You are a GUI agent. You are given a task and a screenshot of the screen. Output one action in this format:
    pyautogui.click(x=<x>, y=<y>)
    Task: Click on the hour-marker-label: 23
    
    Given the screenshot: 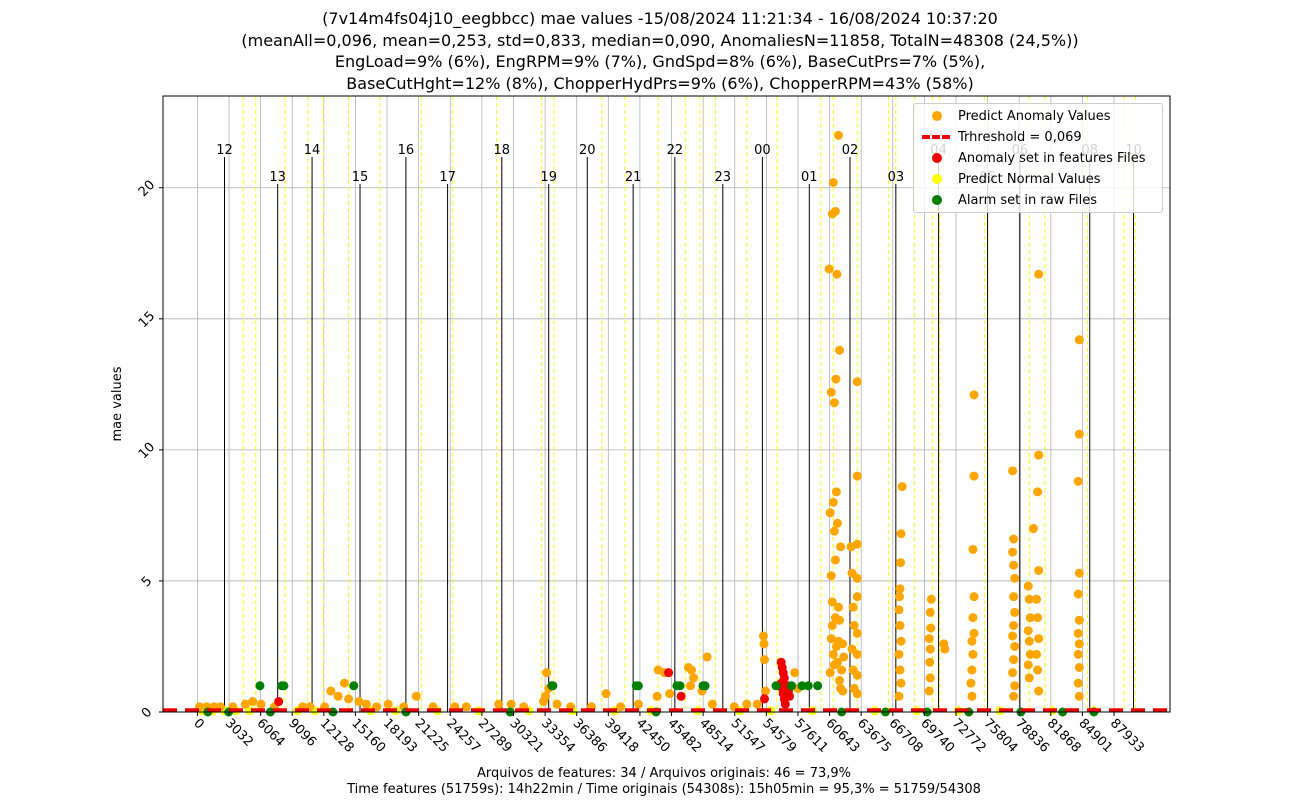 What is the action you would take?
    pyautogui.click(x=723, y=177)
    